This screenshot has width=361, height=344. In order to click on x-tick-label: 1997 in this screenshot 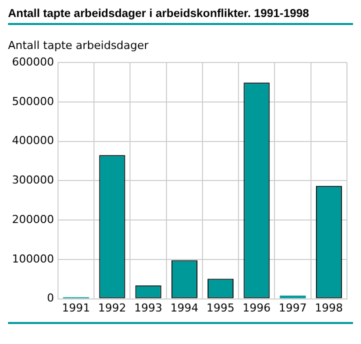, I will do `click(292, 307)`.